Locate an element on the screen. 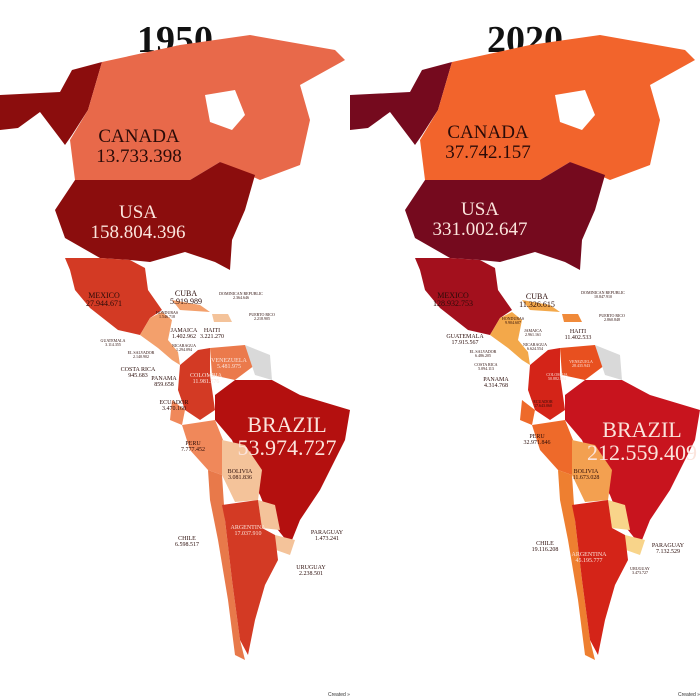  label-dominican-republic: DOMINICAN REPUBLIC 2.364.646 is located at coordinates (241, 296).